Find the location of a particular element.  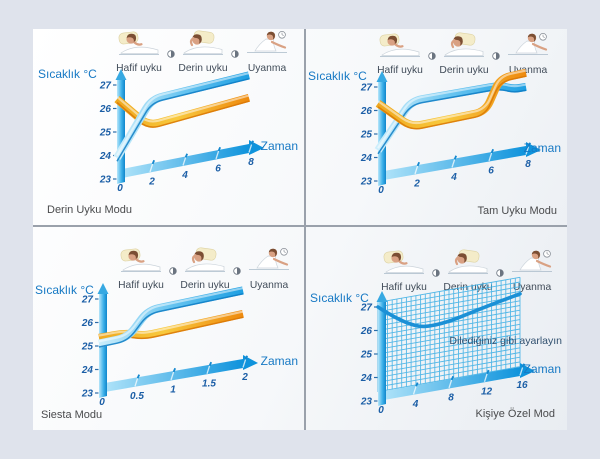

x-tick-label: 1 is located at coordinates (173, 390).